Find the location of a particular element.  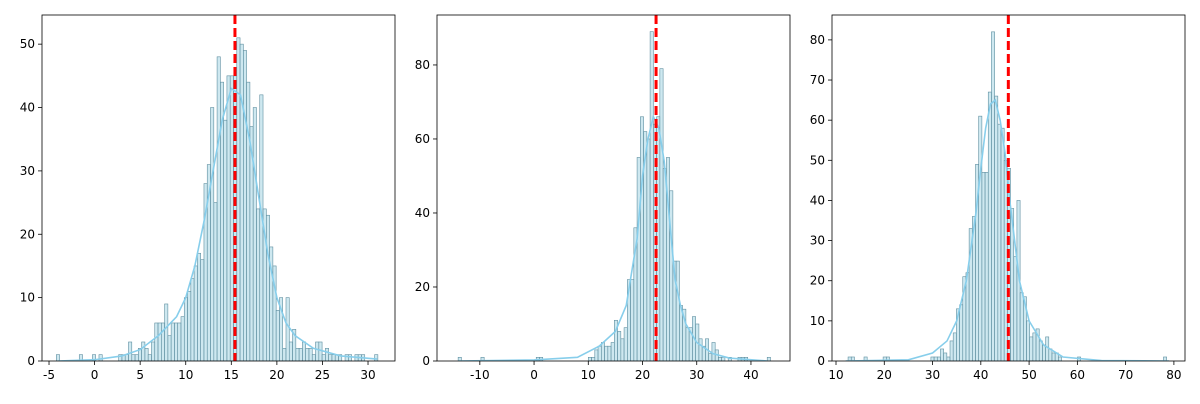

y-tick-label: 80 is located at coordinates (422, 65).